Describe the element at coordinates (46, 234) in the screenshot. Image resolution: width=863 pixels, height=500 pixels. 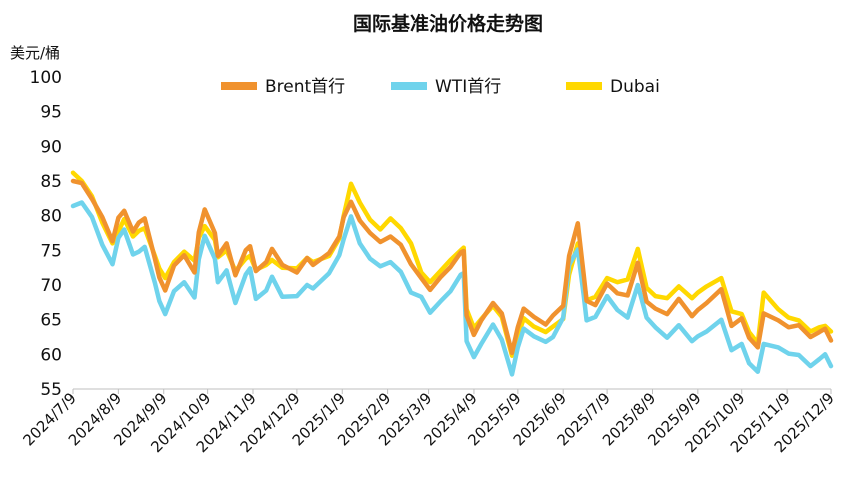
I see `y-axis-ticks: 55 60 65 70 75 80 85 90 95 100` at that location.